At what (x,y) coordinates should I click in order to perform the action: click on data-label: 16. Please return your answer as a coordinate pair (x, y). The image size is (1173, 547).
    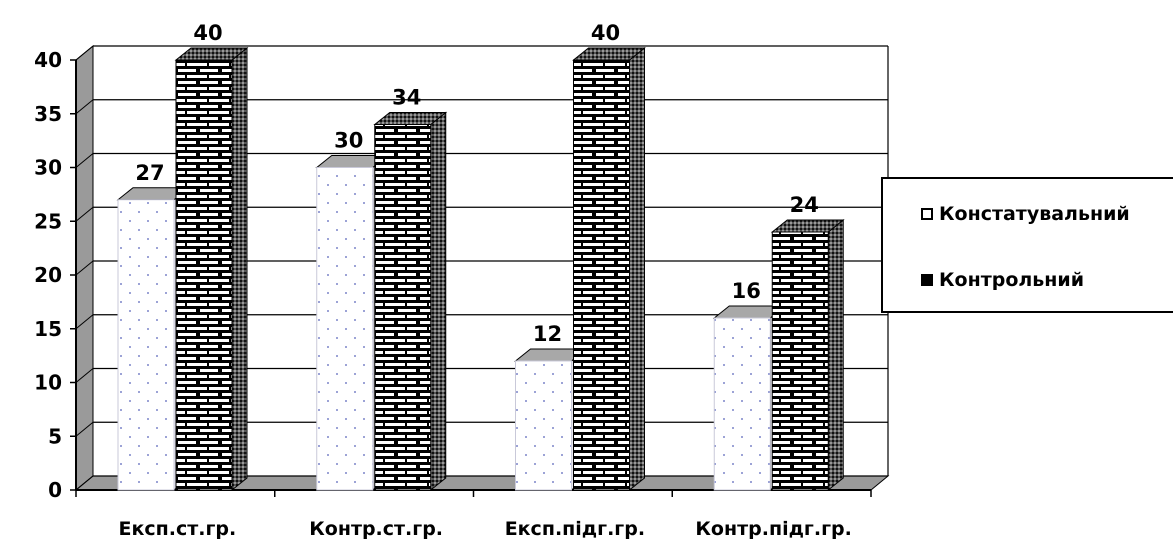
    Looking at the image, I should click on (746, 291).